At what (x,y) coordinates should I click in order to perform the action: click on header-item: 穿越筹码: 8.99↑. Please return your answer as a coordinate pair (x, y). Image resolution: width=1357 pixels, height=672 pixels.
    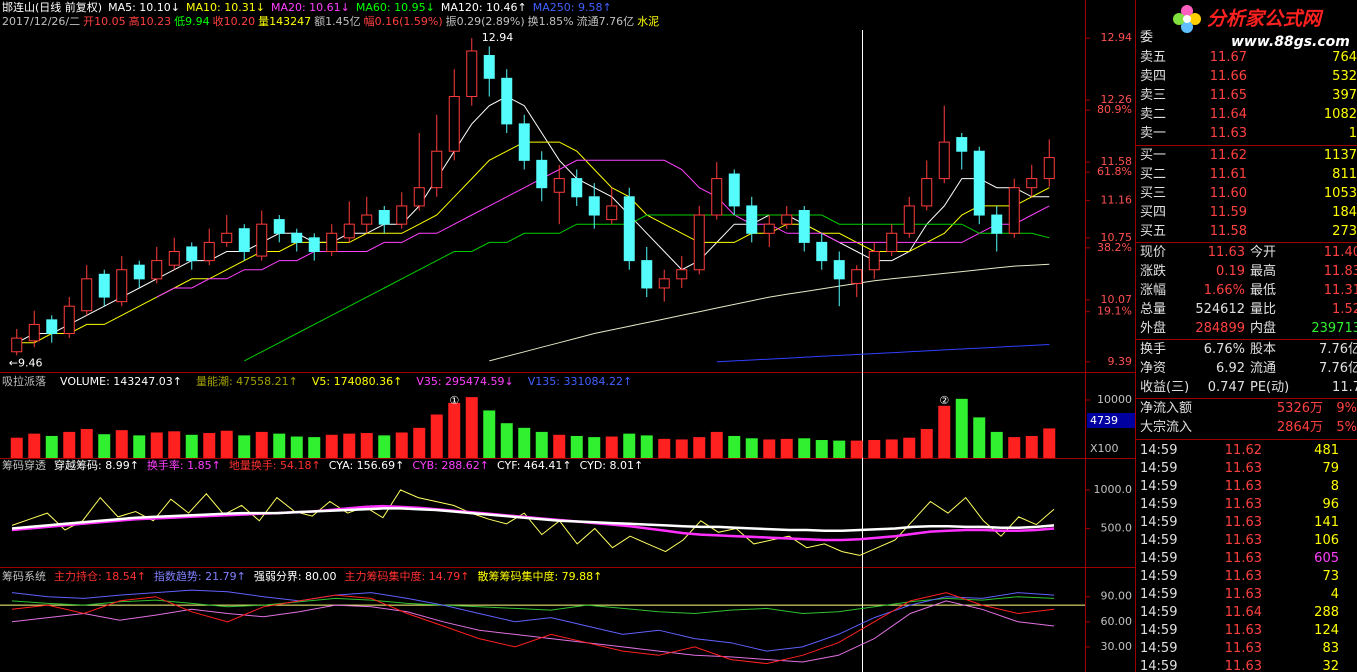
    Looking at the image, I should click on (96, 465).